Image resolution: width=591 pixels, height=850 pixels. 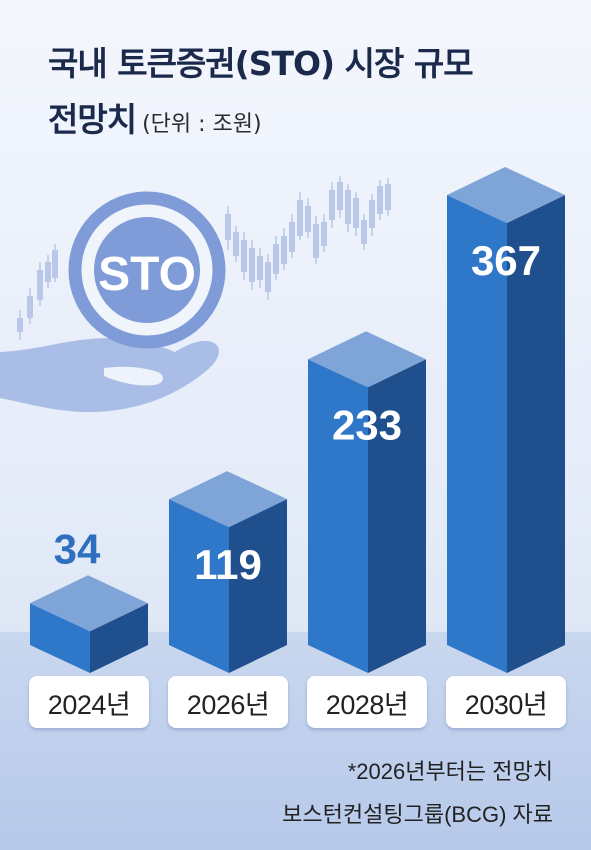 I want to click on bar-2024년, so click(x=89, y=624).